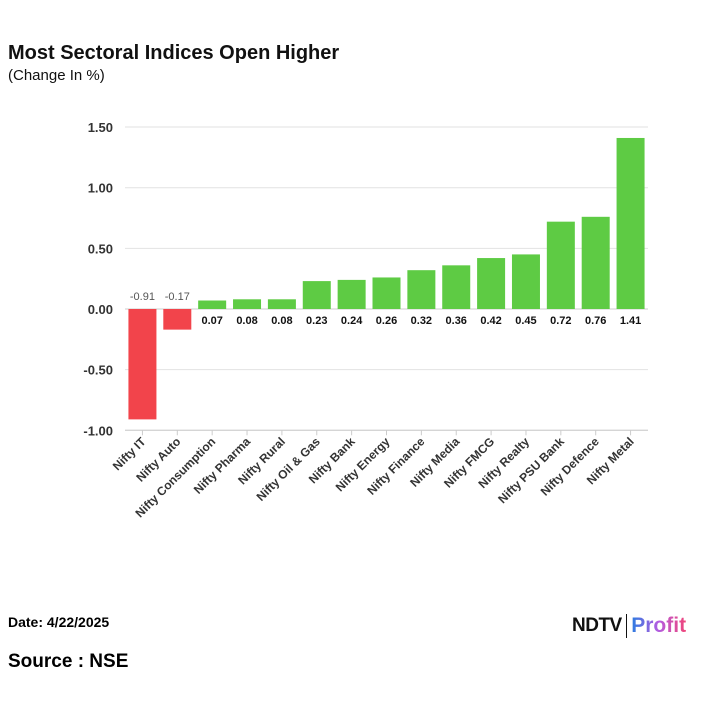 The height and width of the screenshot is (720, 720). Describe the element at coordinates (177, 297) in the screenshot. I see `data-label: -0.17` at that location.